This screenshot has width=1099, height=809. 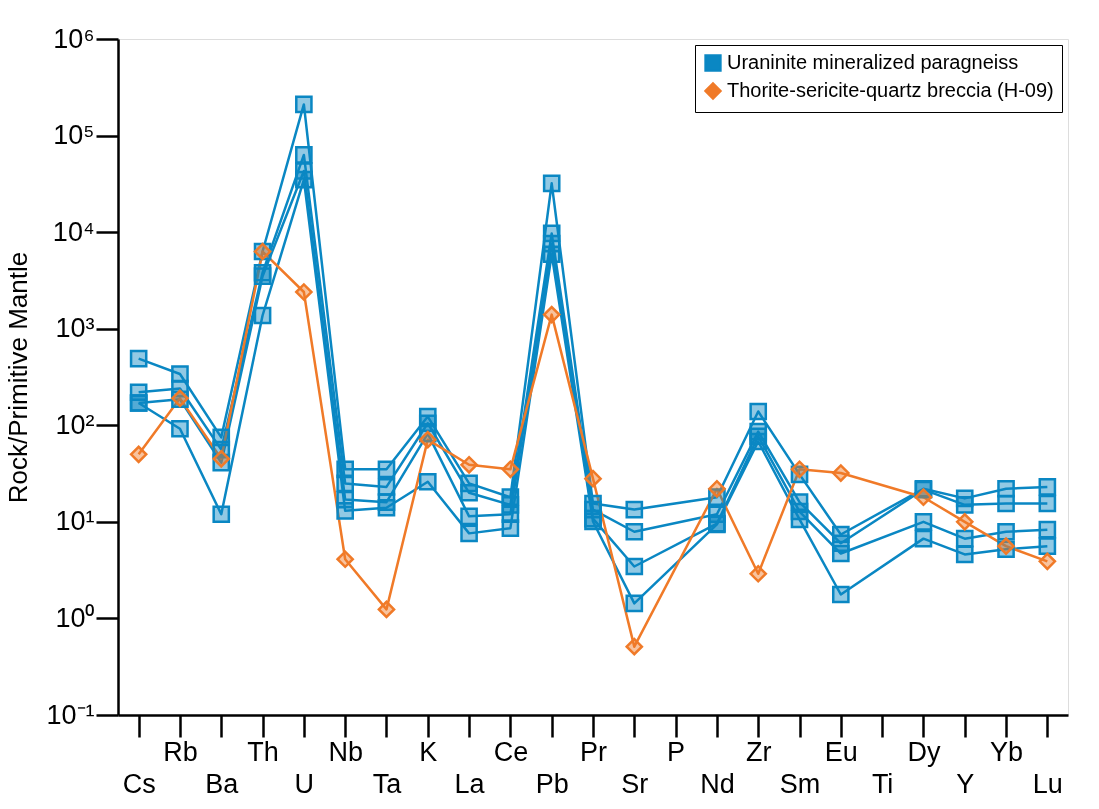 What do you see at coordinates (139, 783) in the screenshot?
I see `x-tick-label: Cs` at bounding box center [139, 783].